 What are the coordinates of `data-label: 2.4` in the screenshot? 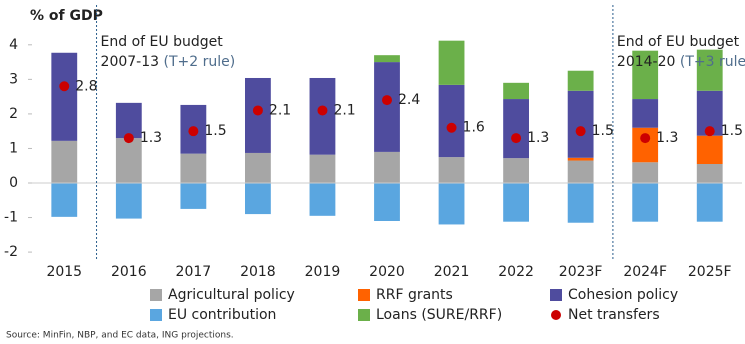 It's located at (409, 100).